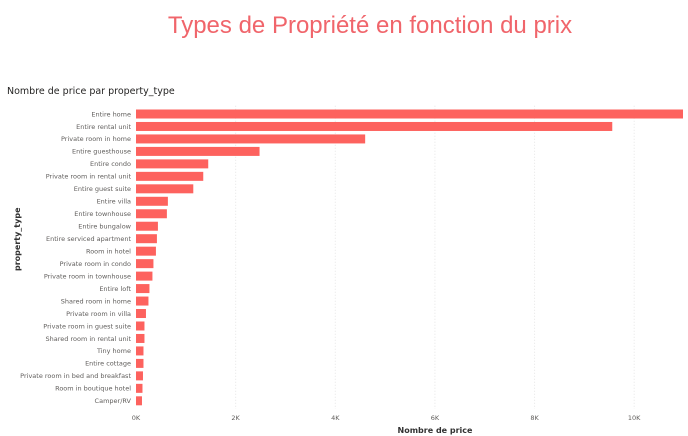 The height and width of the screenshot is (436, 688). I want to click on category-label: Entire condo, so click(110, 164).